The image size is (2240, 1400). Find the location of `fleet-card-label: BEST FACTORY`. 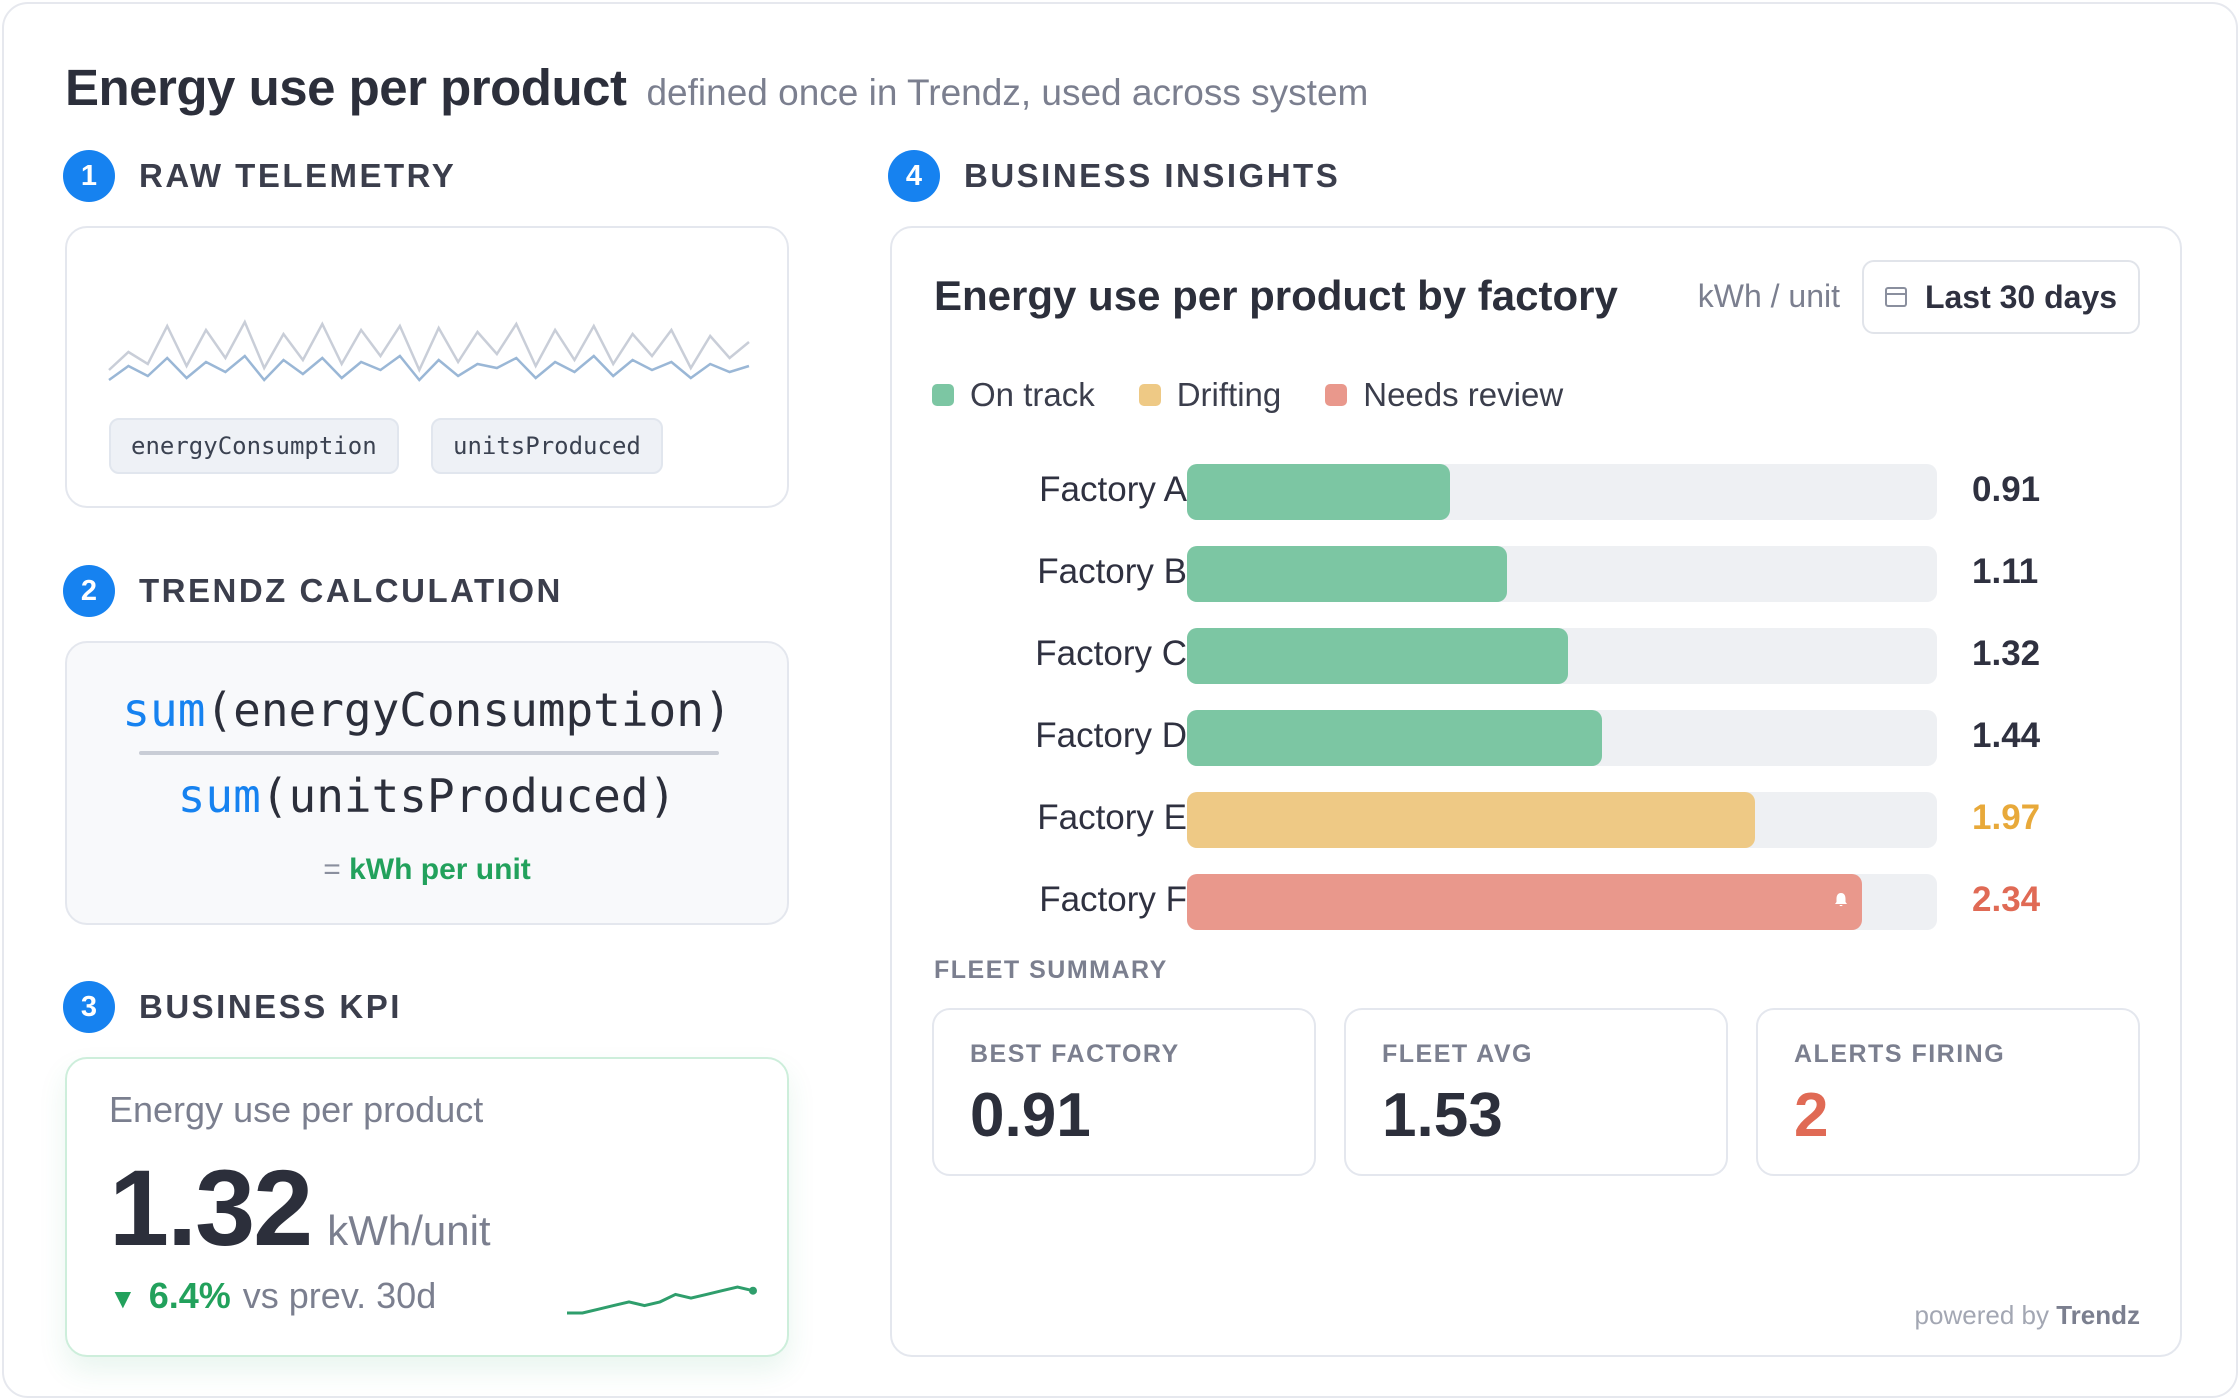

fleet-card-label: BEST FACTORY is located at coordinates (1075, 1054).